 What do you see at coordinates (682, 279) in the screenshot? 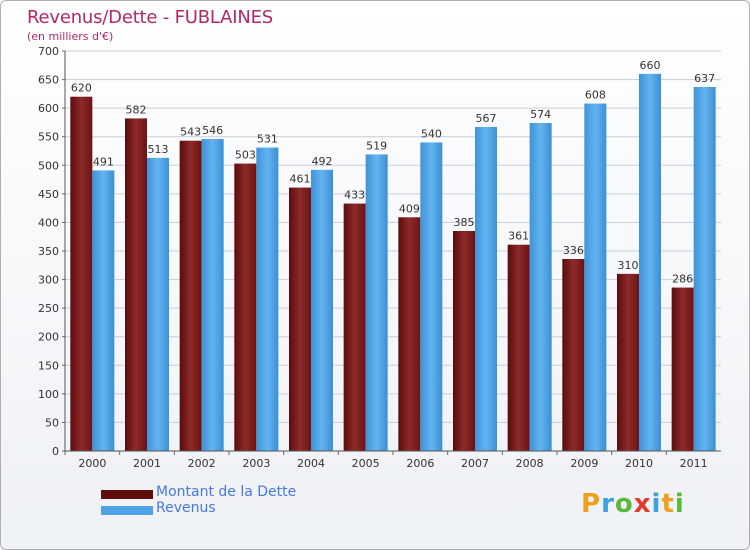
I see `data-label-dette: 286` at bounding box center [682, 279].